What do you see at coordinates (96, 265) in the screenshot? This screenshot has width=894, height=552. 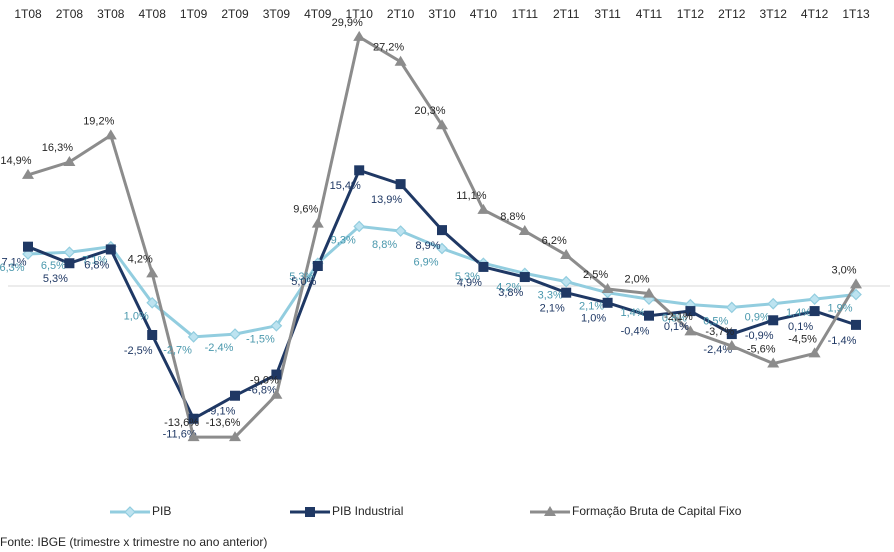 I see `data-label: 6,8%` at bounding box center [96, 265].